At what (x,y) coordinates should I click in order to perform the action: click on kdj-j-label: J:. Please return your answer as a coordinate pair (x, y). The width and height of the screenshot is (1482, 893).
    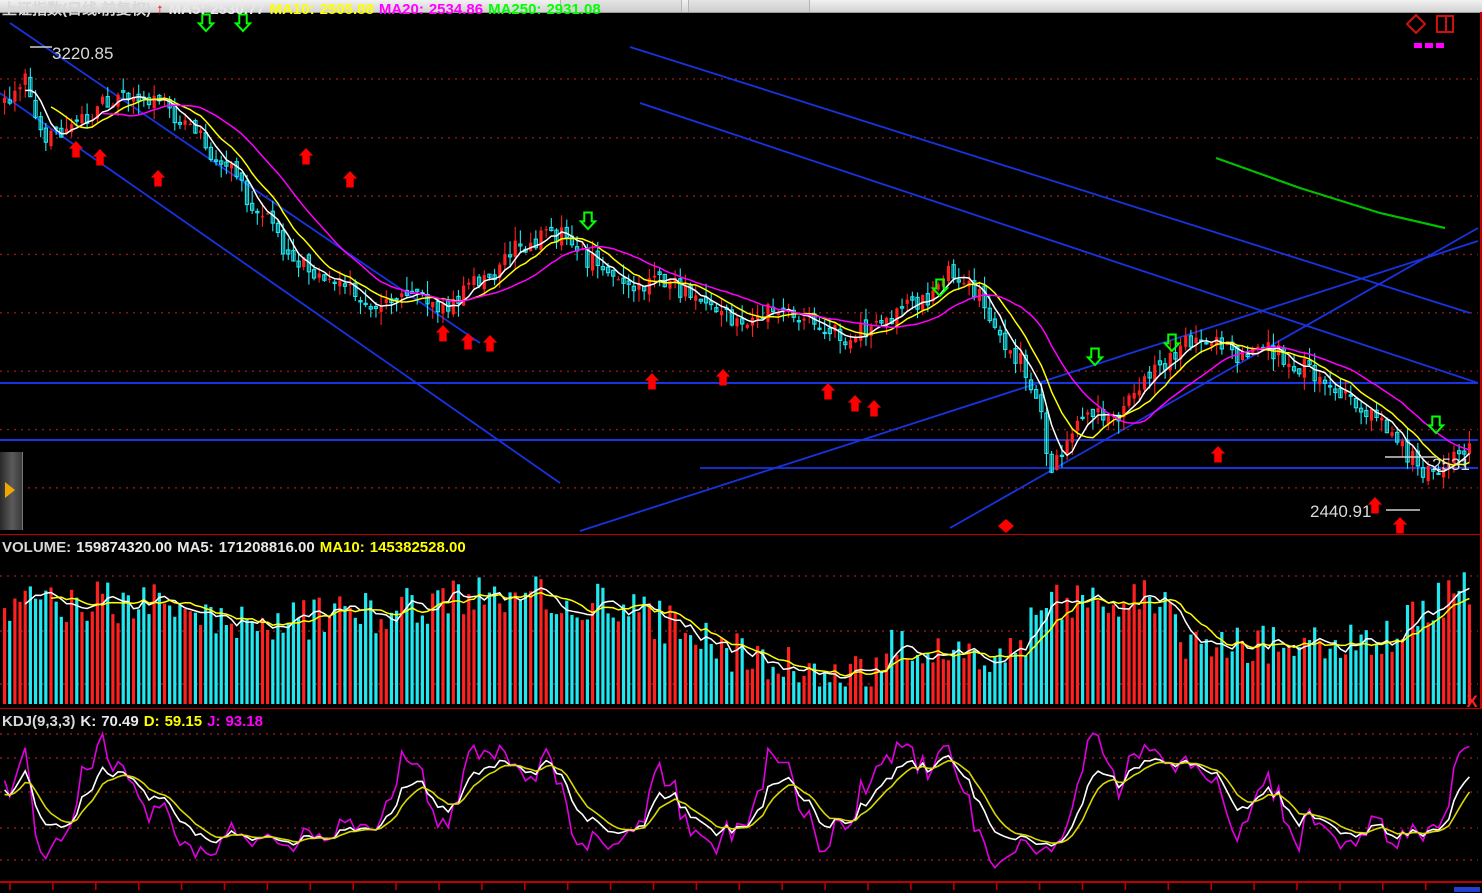
    Looking at the image, I should click on (214, 721).